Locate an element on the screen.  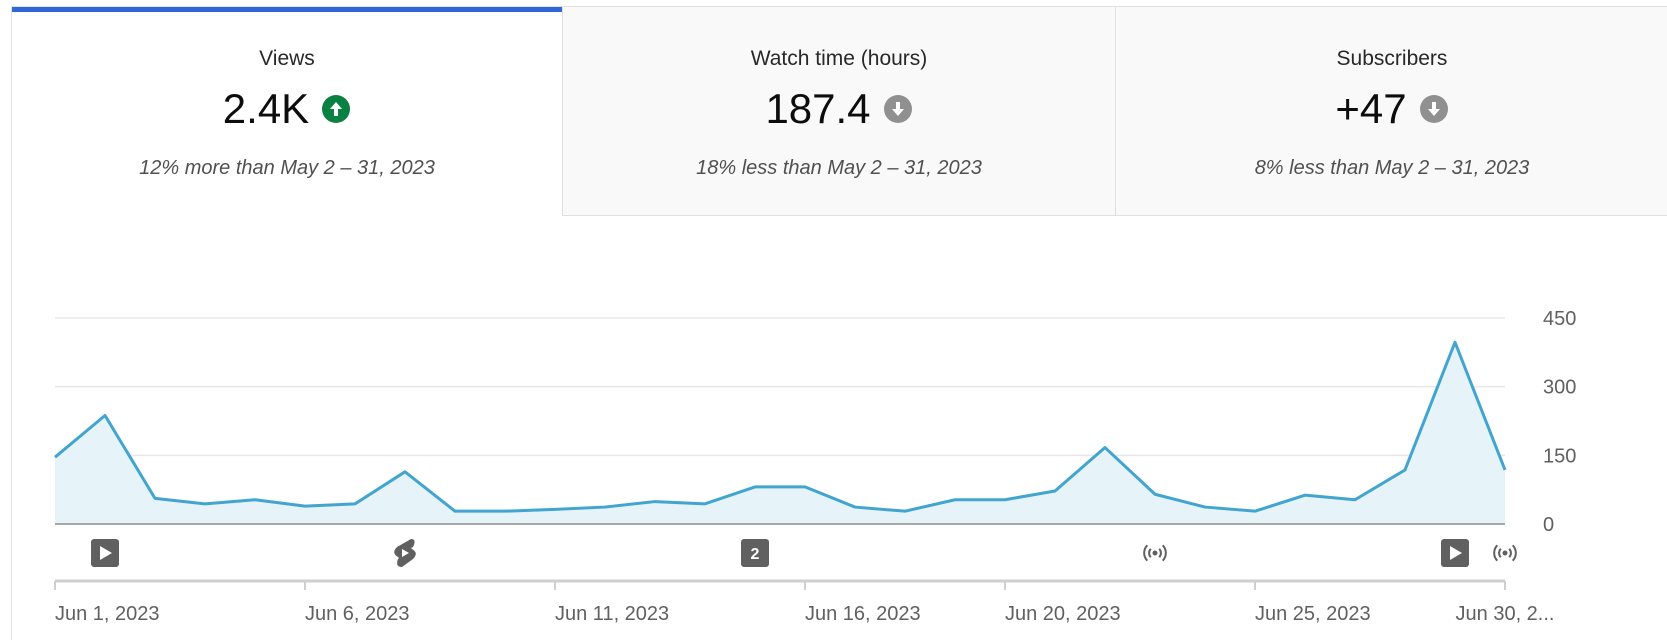
metric-value-row: 187.4 is located at coordinates (839, 109).